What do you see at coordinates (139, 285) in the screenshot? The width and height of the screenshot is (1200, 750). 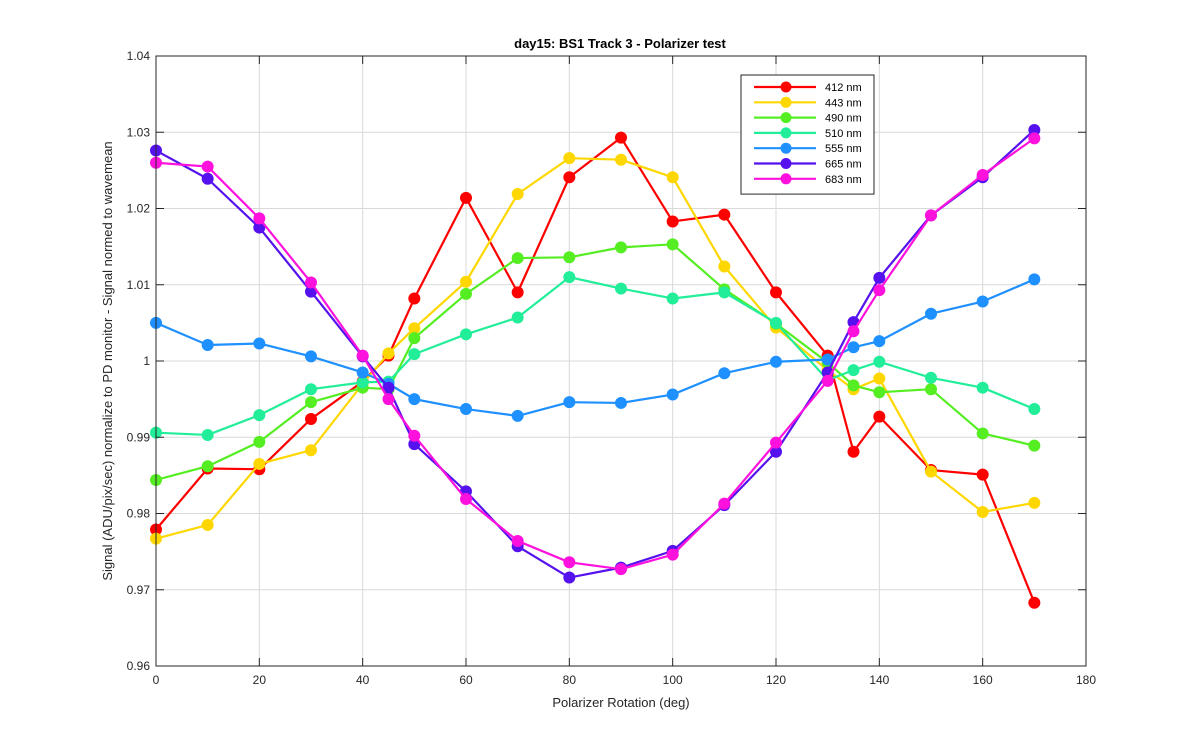 I see `y-tick-label: 1.01` at bounding box center [139, 285].